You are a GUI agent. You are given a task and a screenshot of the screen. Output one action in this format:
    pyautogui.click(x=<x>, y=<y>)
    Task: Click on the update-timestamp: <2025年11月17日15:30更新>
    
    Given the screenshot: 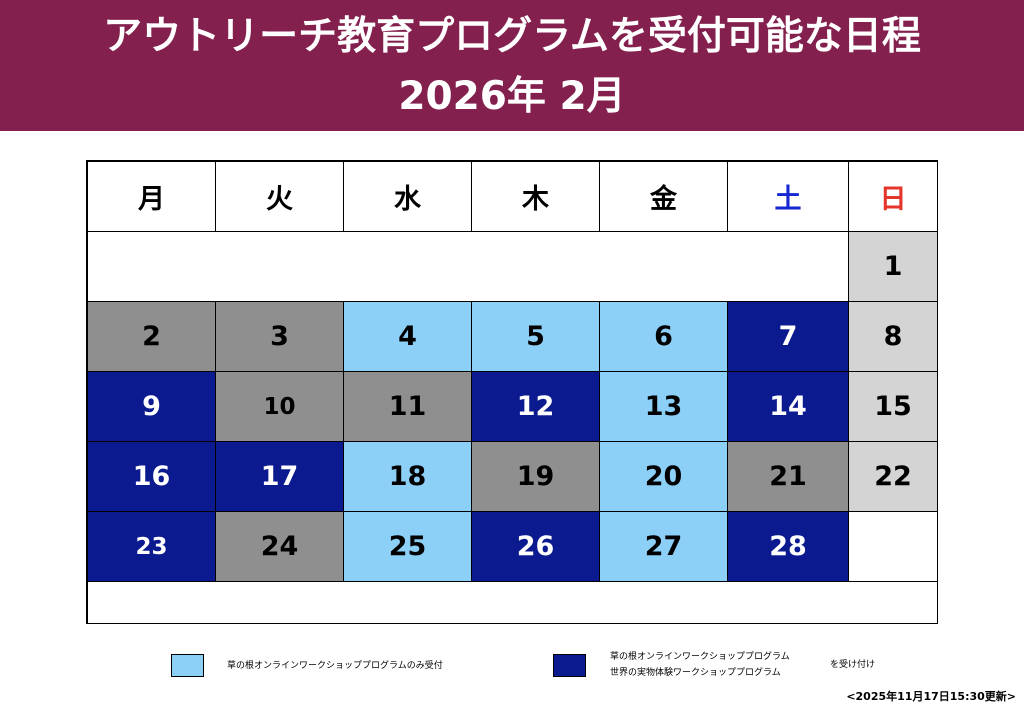 What is the action you would take?
    pyautogui.click(x=931, y=696)
    